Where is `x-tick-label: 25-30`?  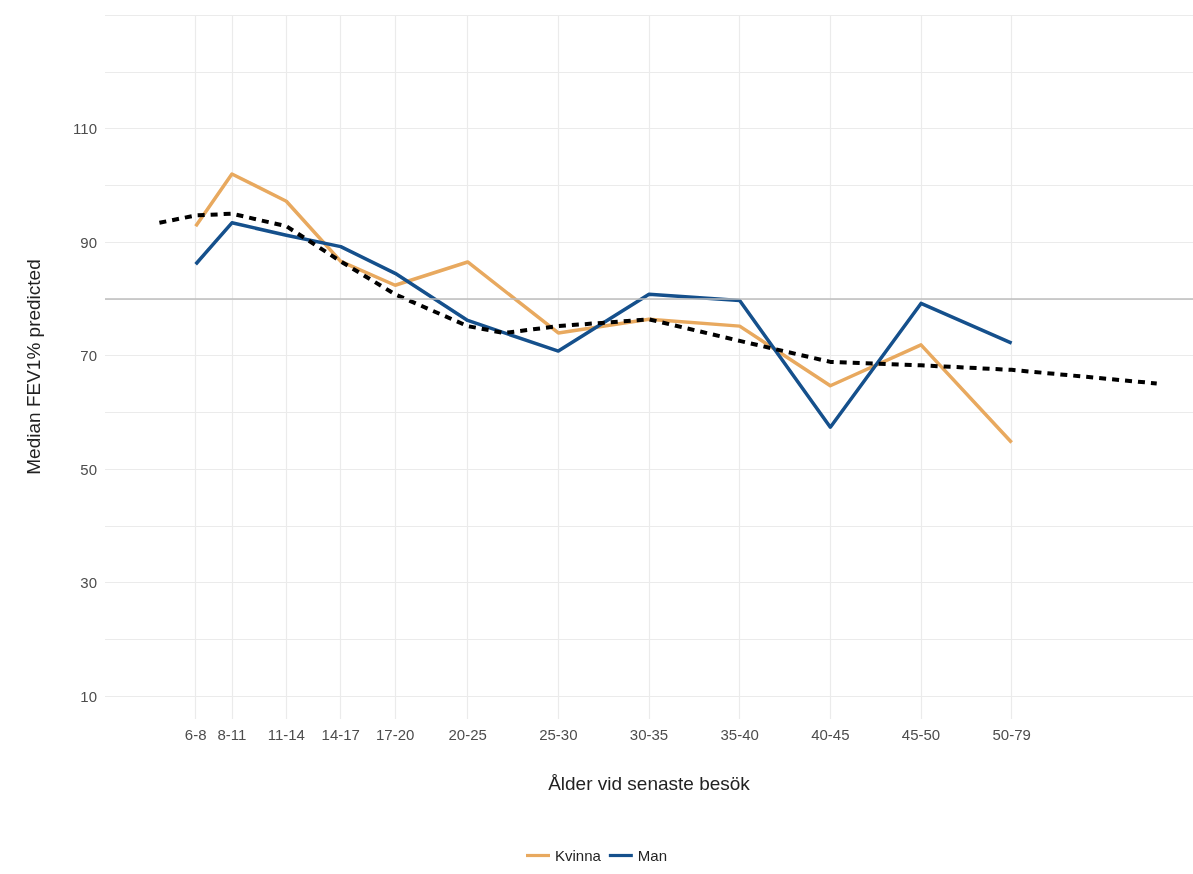
x-tick-label: 25-30 is located at coordinates (558, 734).